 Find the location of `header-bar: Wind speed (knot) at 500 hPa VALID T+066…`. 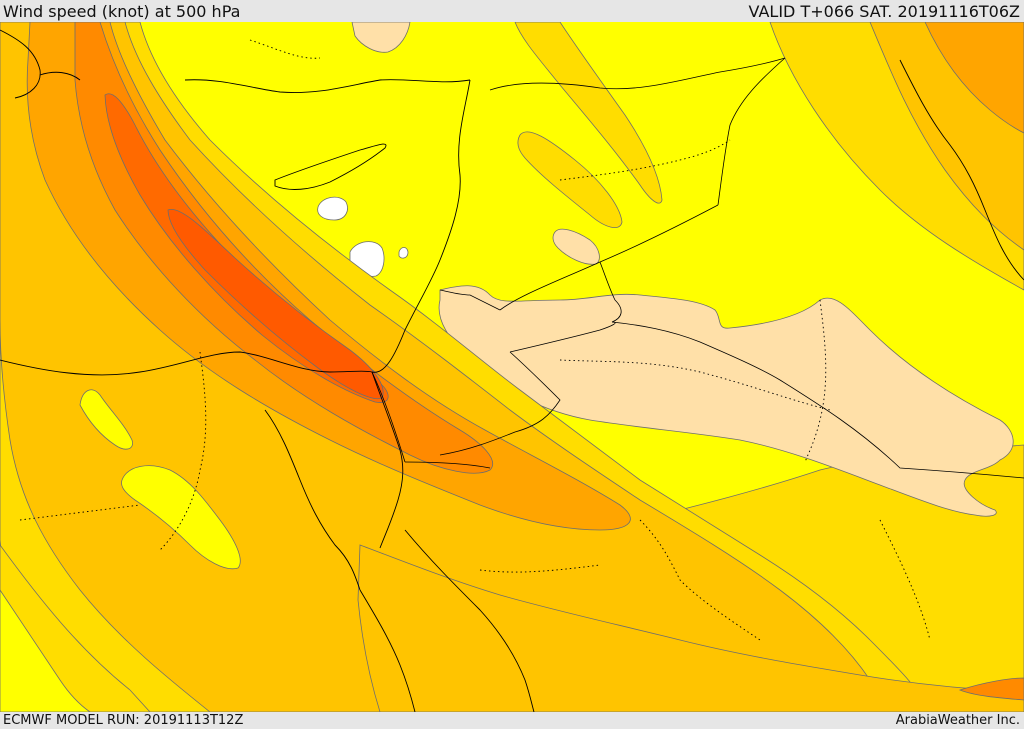

header-bar: Wind speed (knot) at 500 hPa VALID T+066… is located at coordinates (512, 11).